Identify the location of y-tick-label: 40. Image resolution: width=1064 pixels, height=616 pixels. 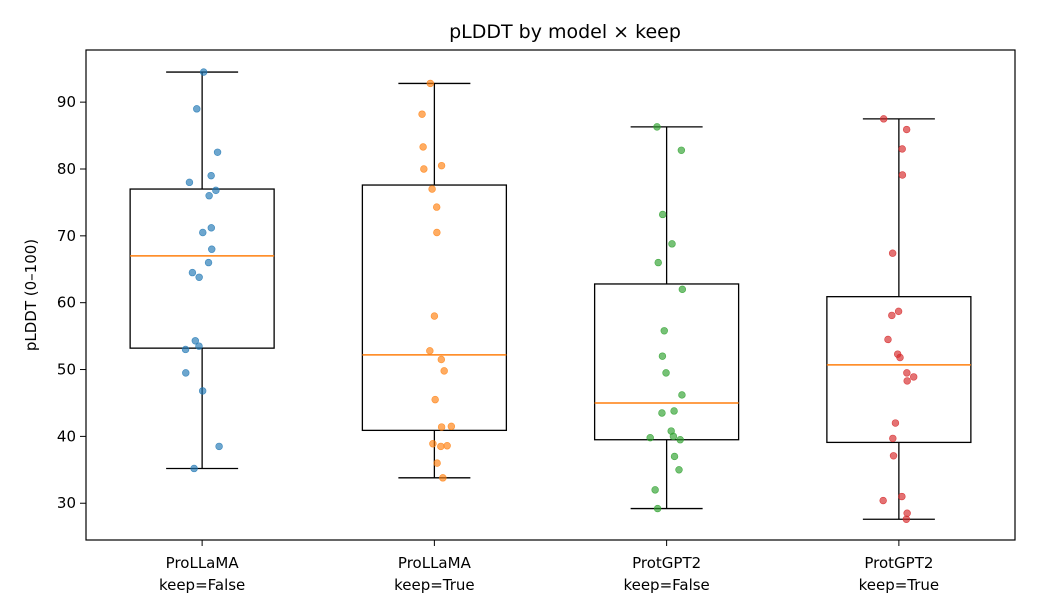
(66, 436).